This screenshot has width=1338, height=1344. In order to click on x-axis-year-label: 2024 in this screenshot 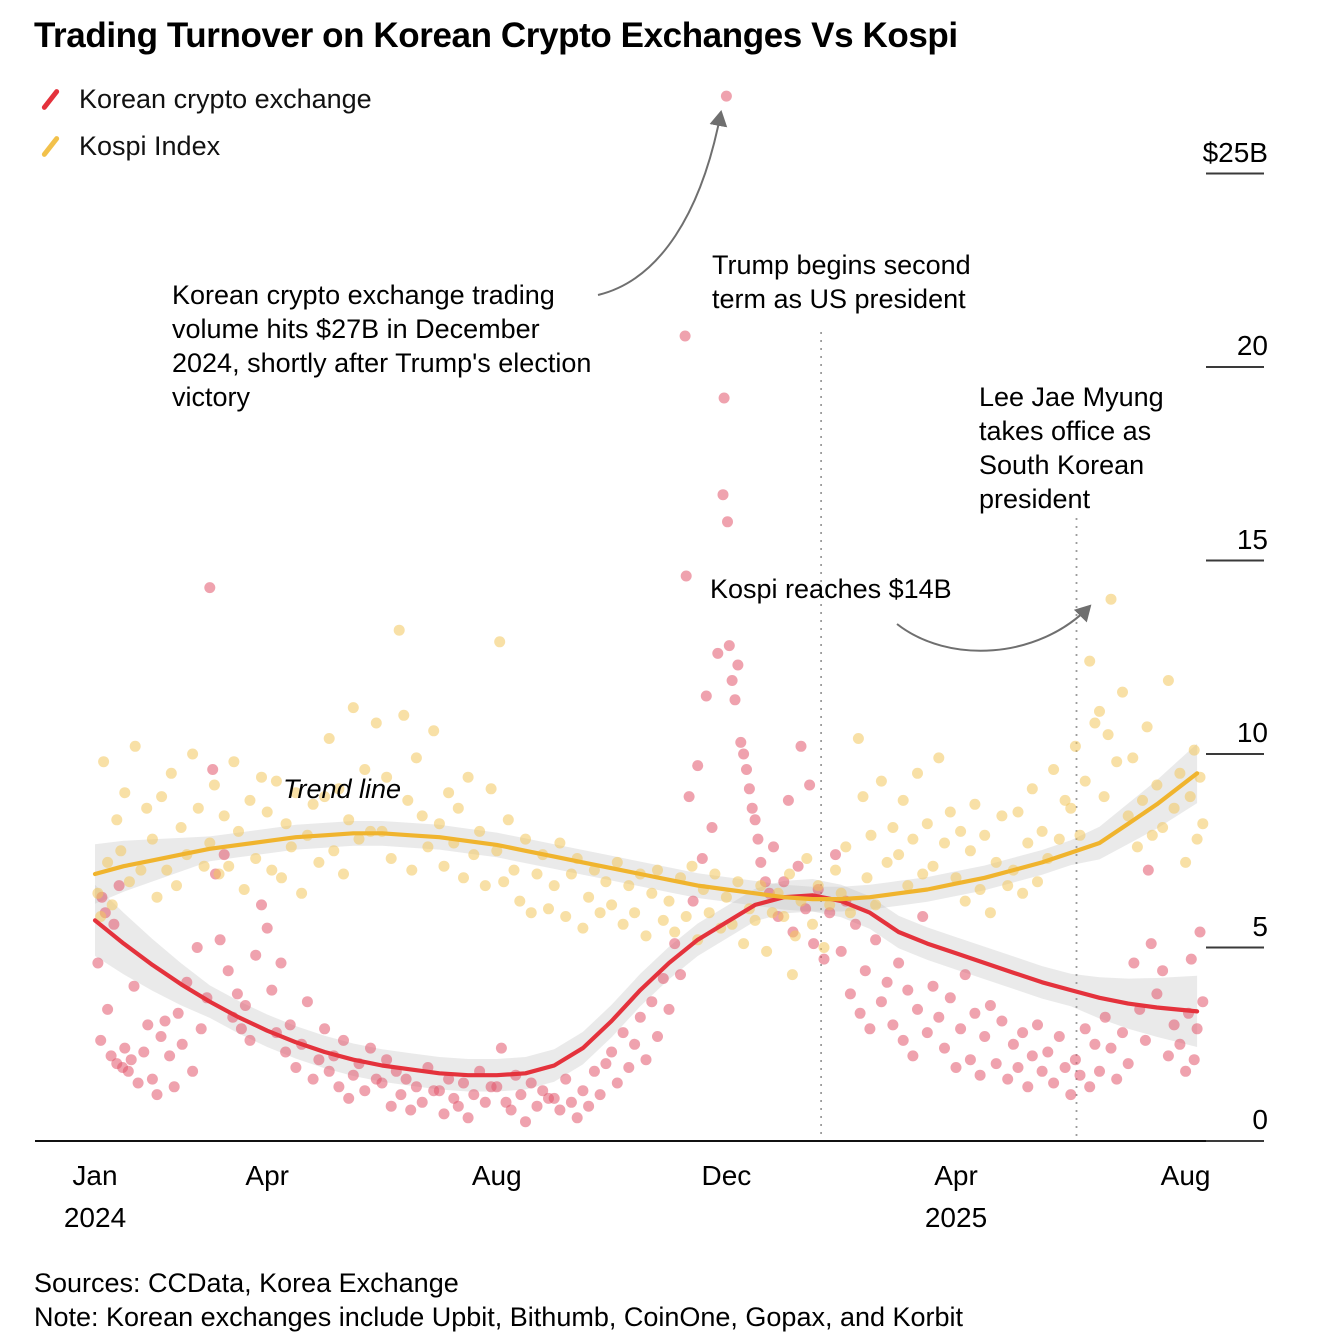, I will do `click(95, 1217)`.